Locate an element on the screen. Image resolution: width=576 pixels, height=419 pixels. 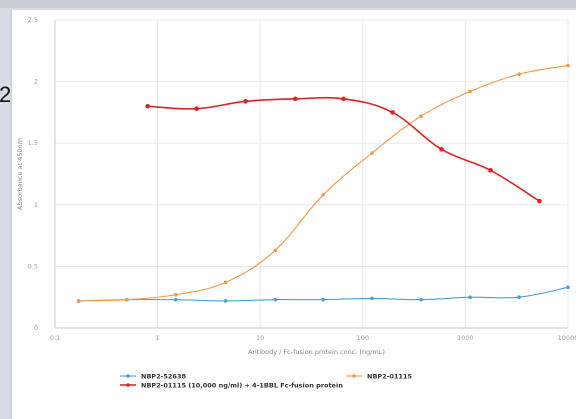
y-tick-label: 2.5 is located at coordinates (33, 20).